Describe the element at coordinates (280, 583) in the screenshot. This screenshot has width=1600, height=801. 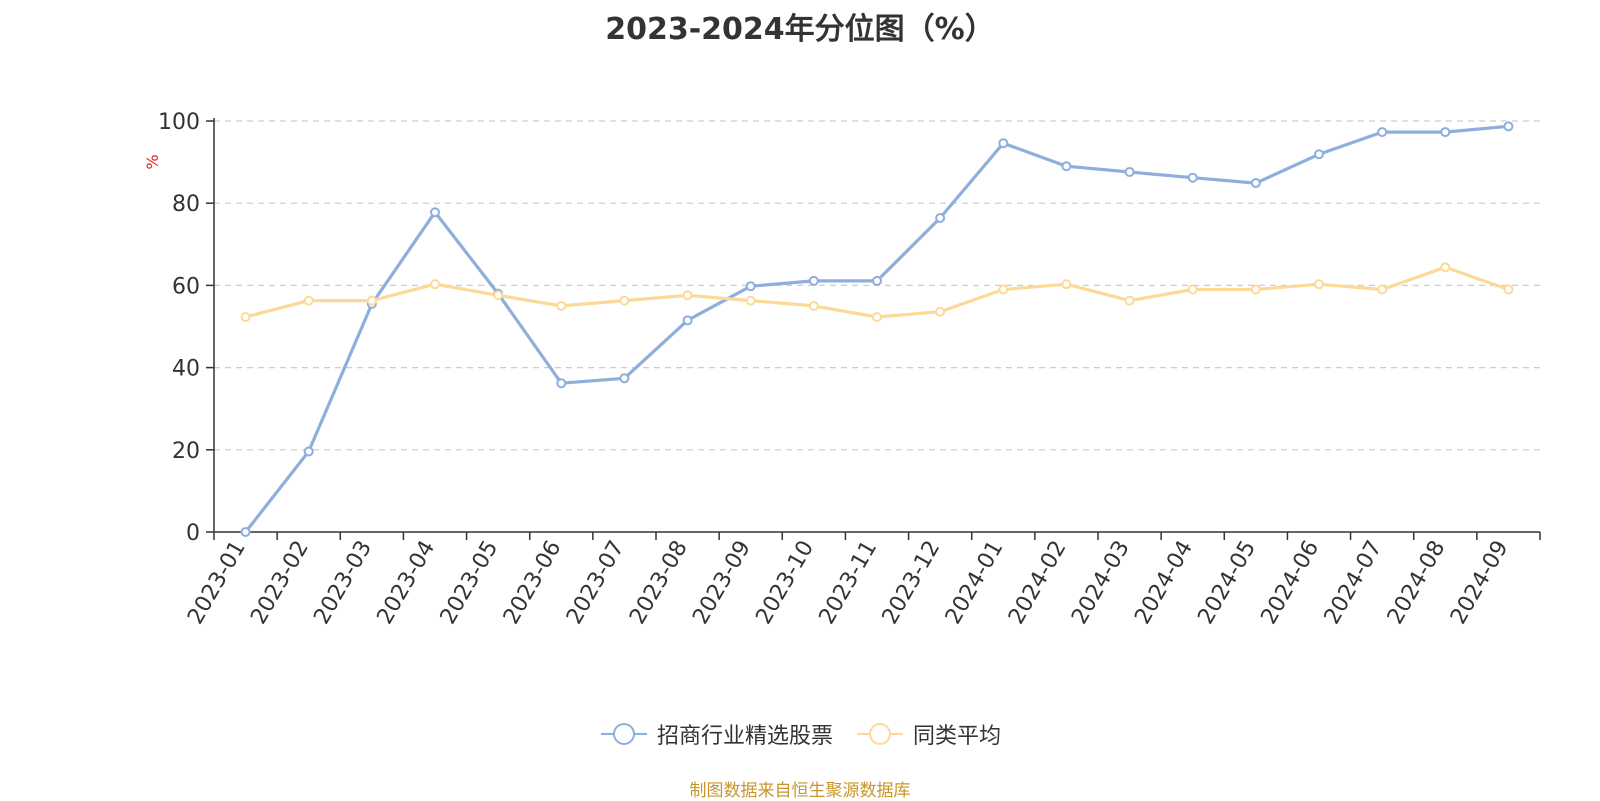
I see `x-tick-label-2023-02: 2023-02` at that location.